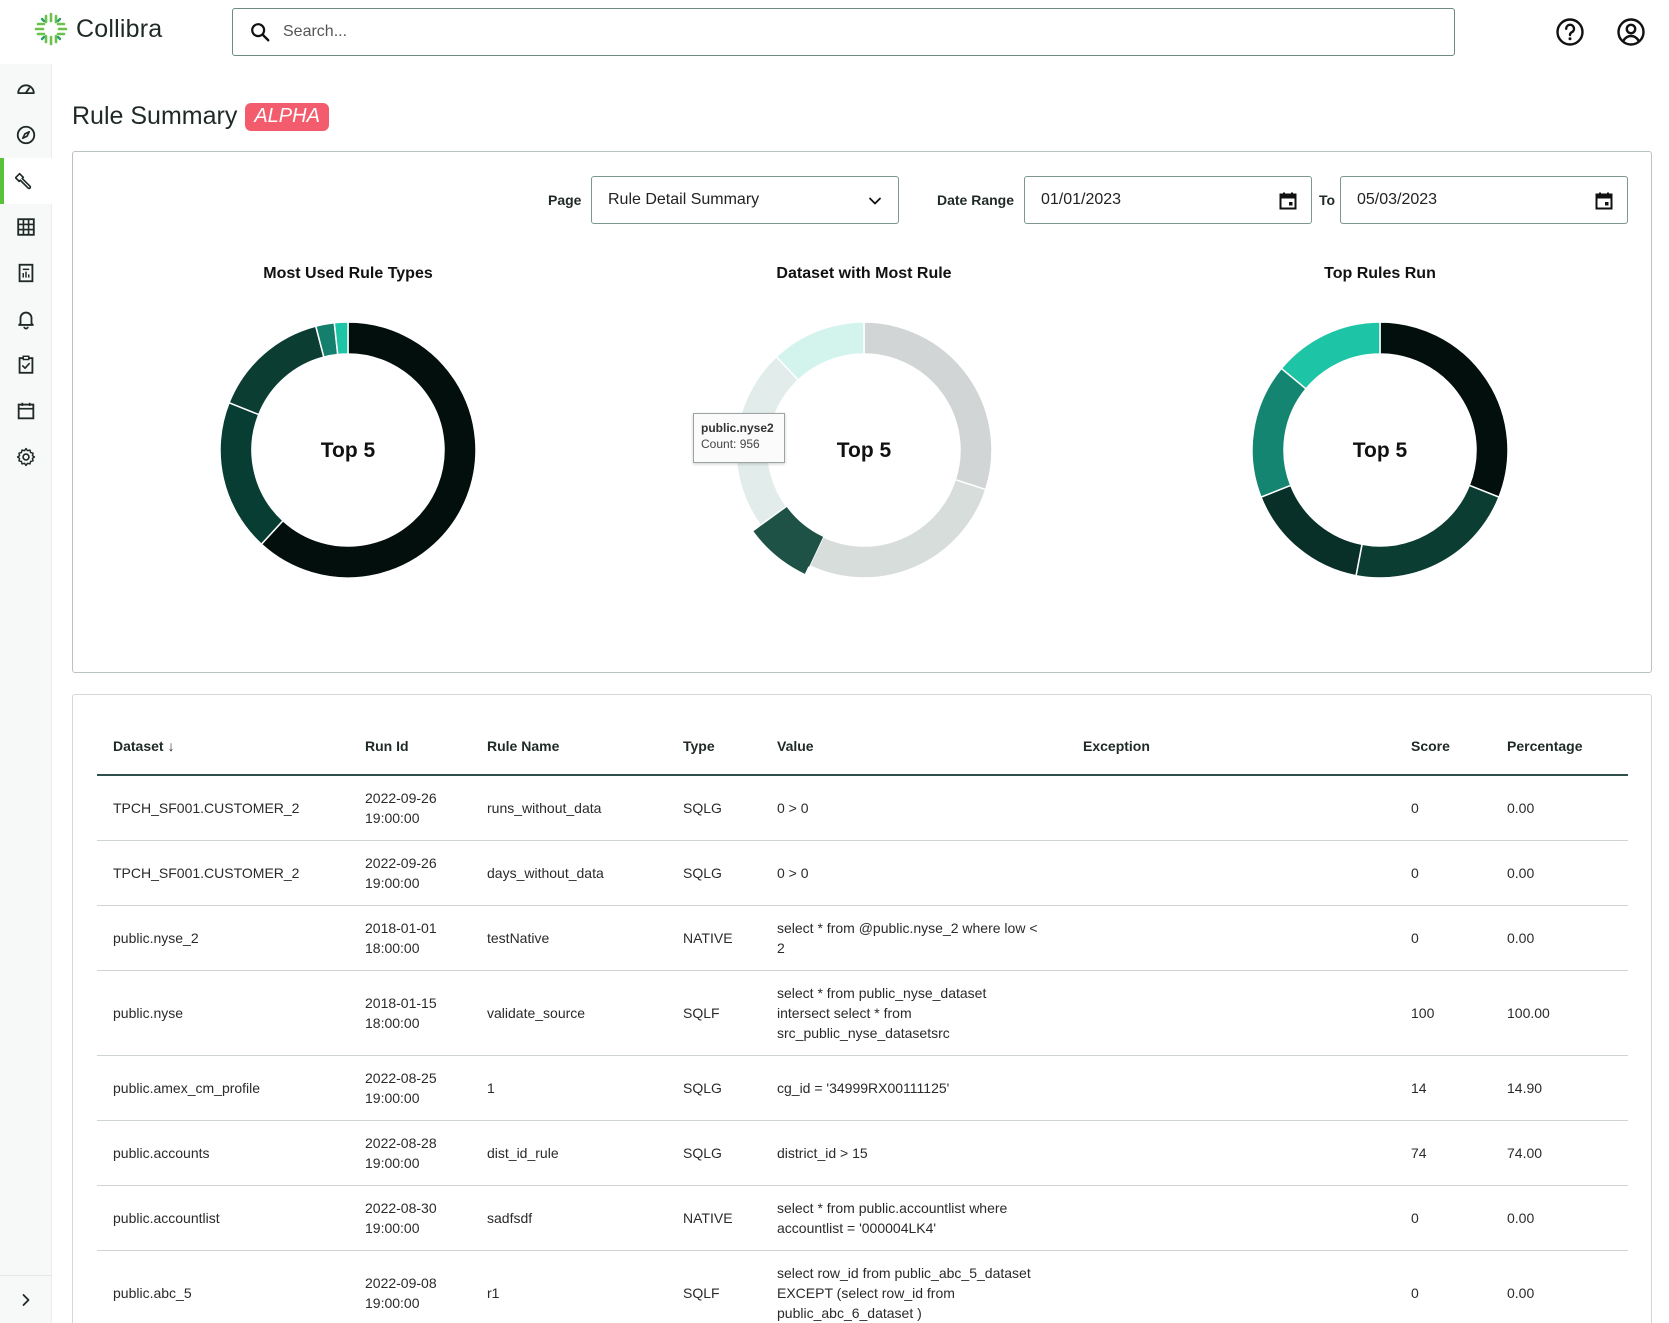  I want to click on cell-dataset: public.accounts, so click(223, 1153).